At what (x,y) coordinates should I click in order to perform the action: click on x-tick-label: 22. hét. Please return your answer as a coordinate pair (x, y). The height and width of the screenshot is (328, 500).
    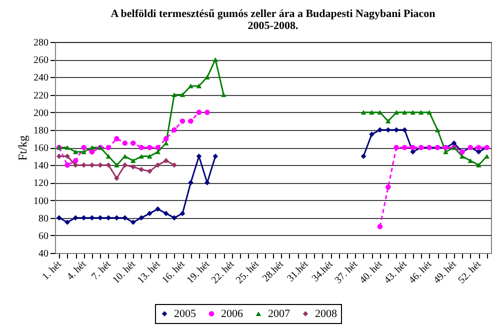
    Looking at the image, I should click on (223, 272).